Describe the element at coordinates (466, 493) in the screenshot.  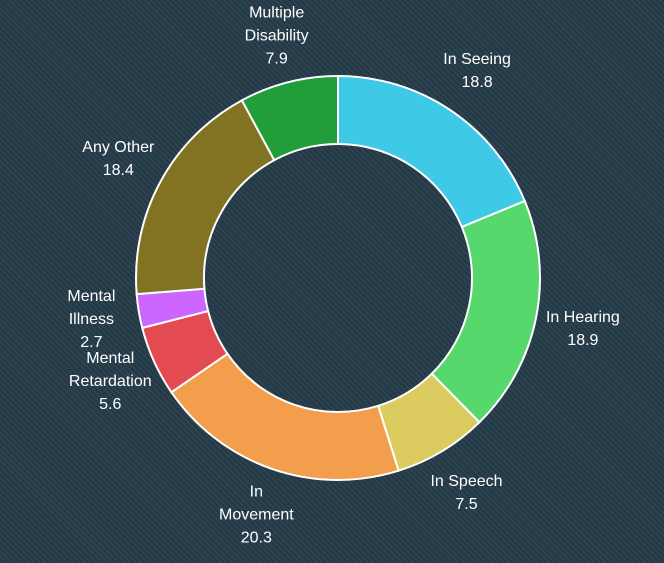
I see `data-label-in-speech: In Speech 7.5` at that location.